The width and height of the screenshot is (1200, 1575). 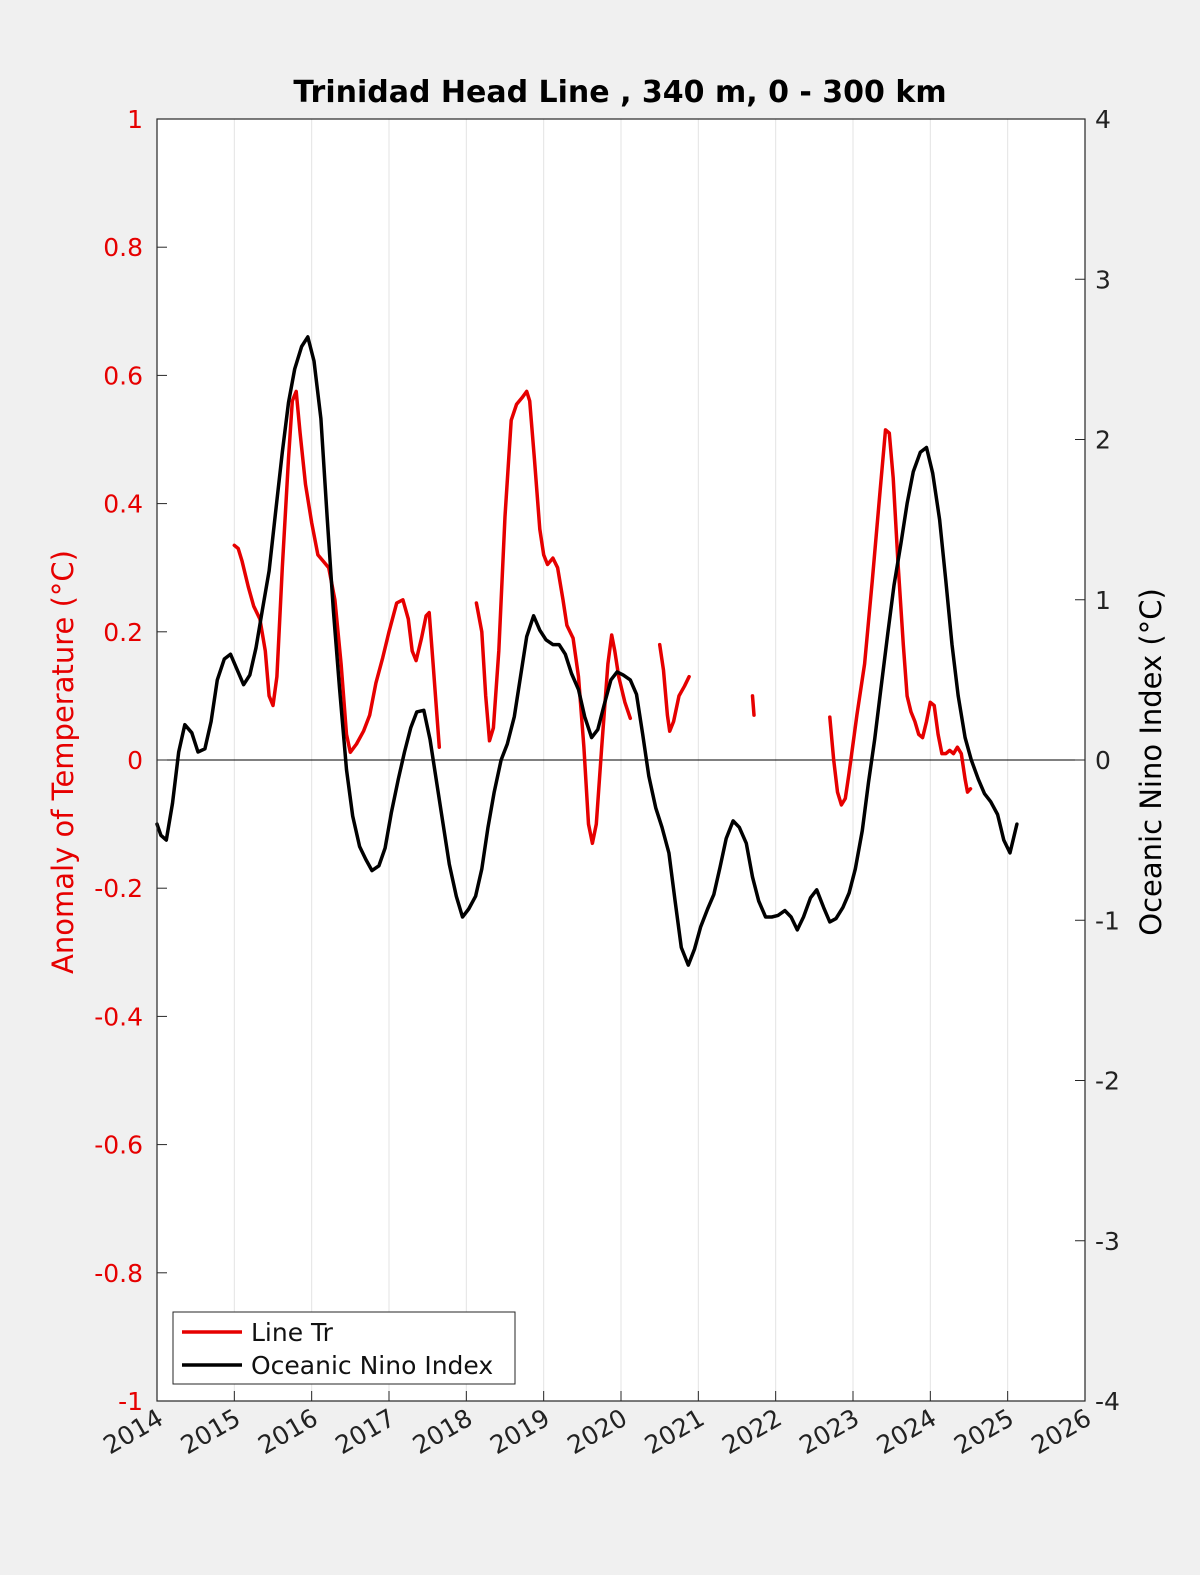 I want to click on y-tick-label-right: 2, so click(x=1103, y=440).